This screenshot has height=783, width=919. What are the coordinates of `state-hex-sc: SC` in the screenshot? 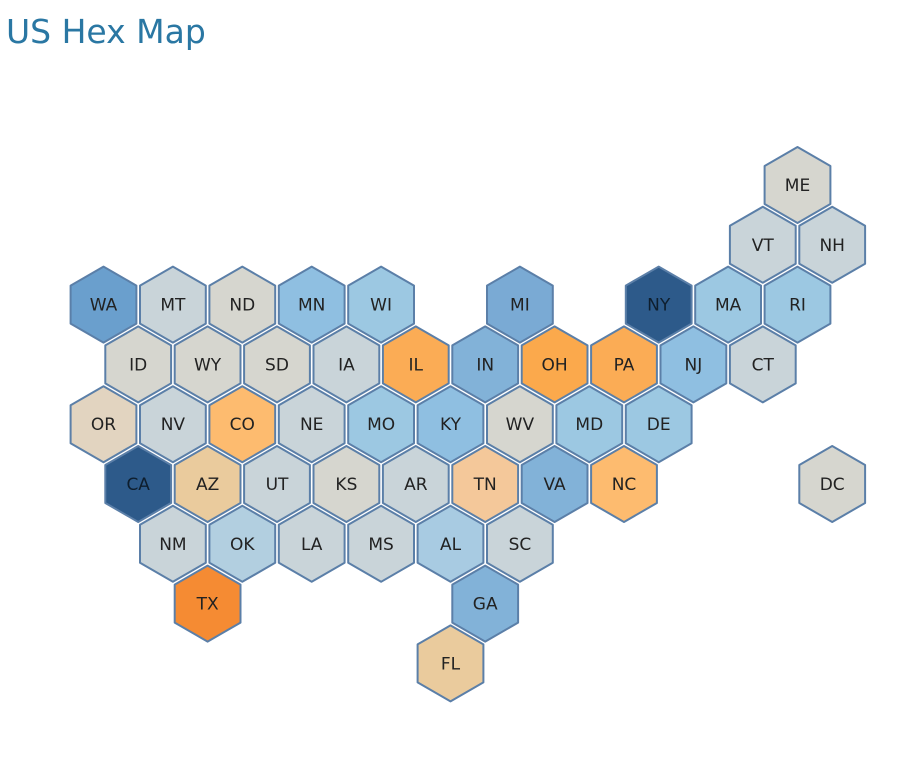 It's located at (520, 543).